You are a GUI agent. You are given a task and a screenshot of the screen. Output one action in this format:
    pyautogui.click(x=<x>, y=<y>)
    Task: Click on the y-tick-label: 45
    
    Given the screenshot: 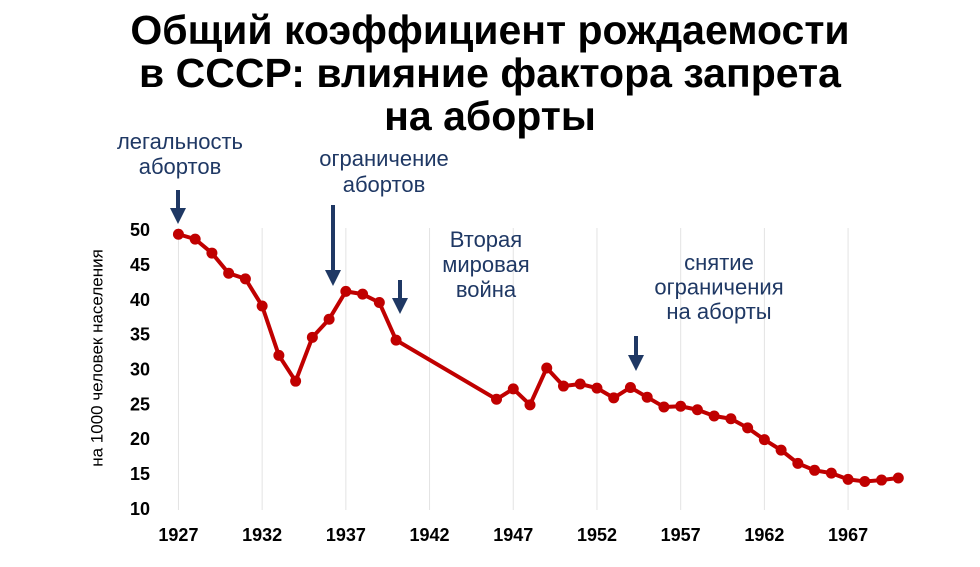 What is the action you would take?
    pyautogui.click(x=140, y=265)
    